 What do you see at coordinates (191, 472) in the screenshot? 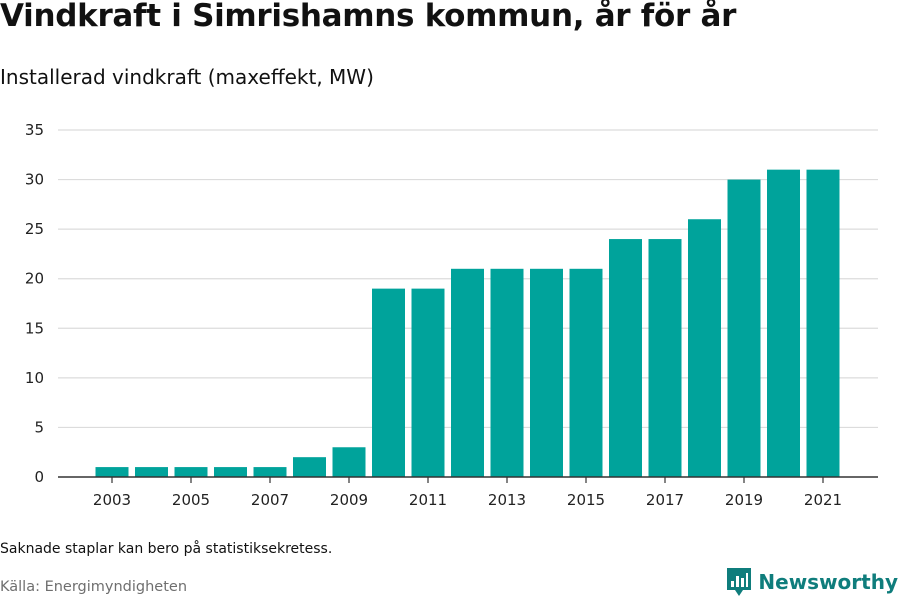
I see `bar-2005` at bounding box center [191, 472].